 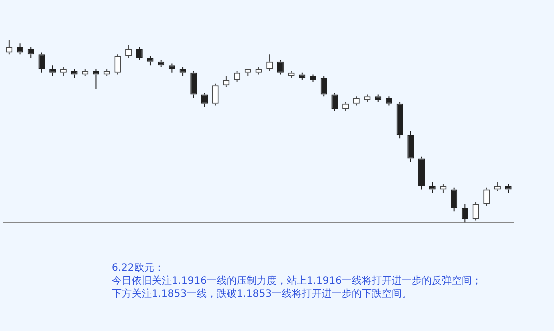 What do you see at coordinates (262, 294) in the screenshot?
I see `text: 下方关注1.1853一线，跌破1.1853一线将打开进一步的下跌空间。` at bounding box center [262, 294].